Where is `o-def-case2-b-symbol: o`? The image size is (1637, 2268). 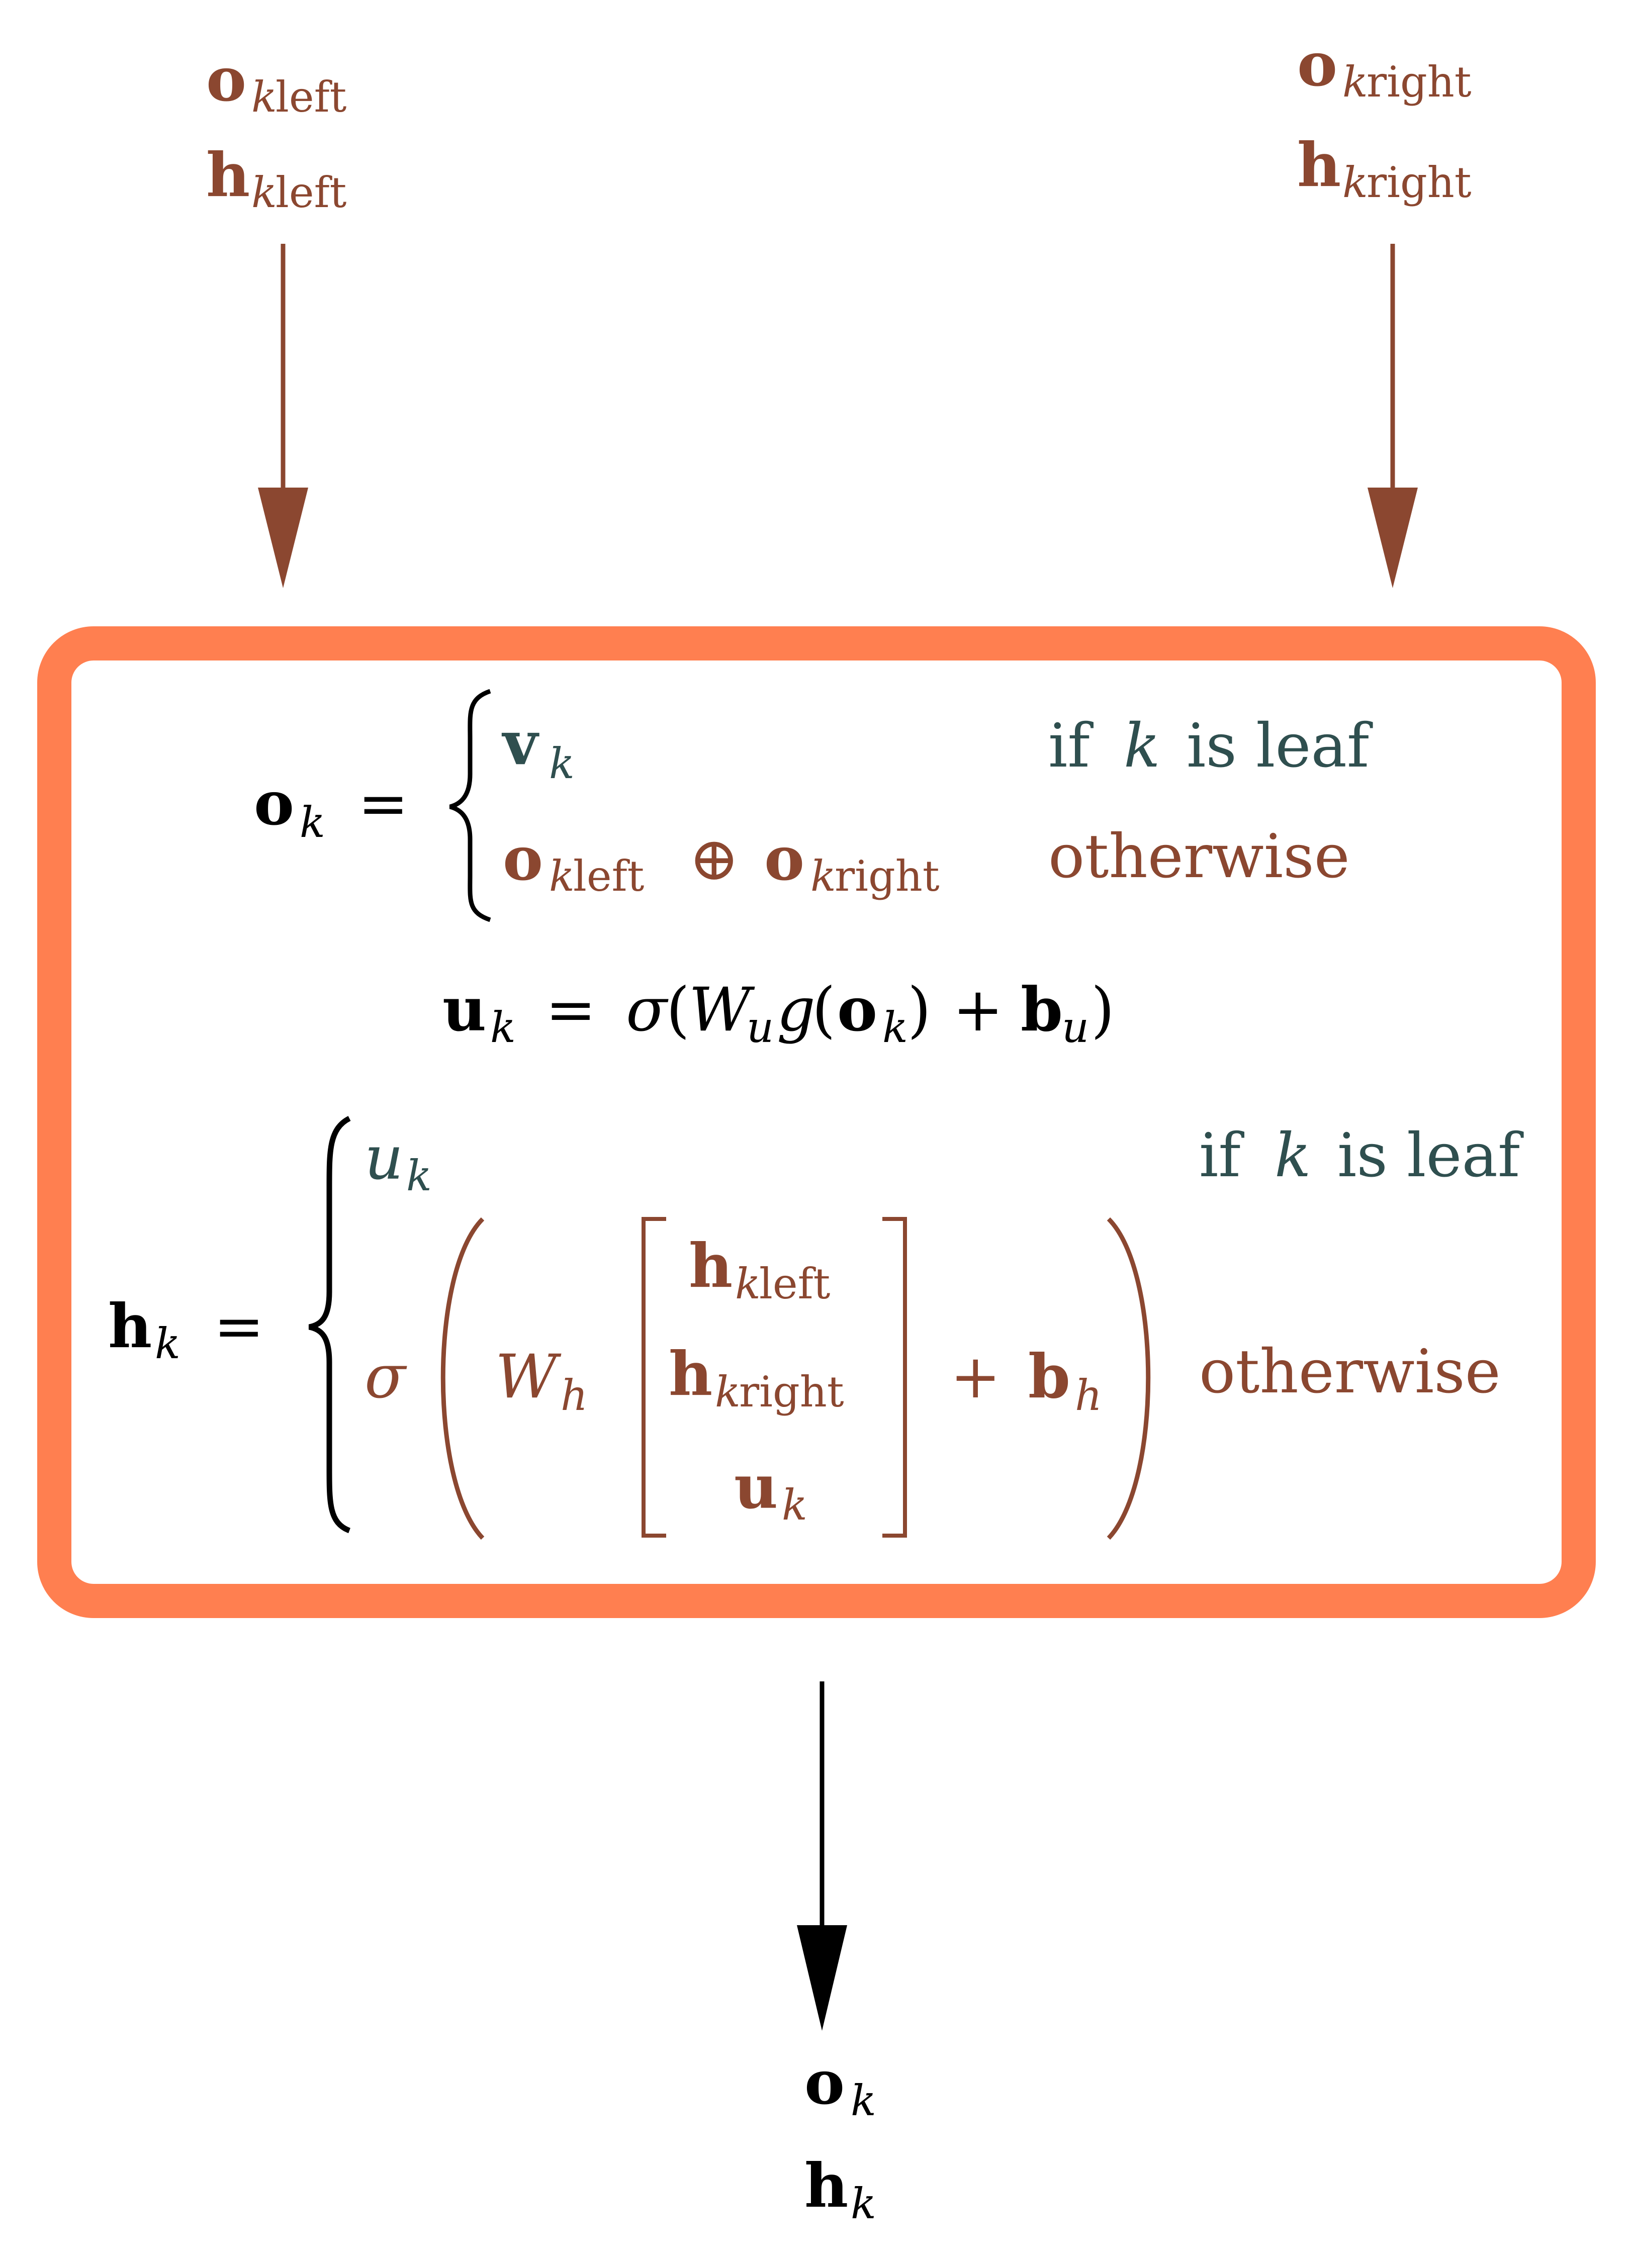
o-def-case2-b-symbol: o is located at coordinates (784, 858).